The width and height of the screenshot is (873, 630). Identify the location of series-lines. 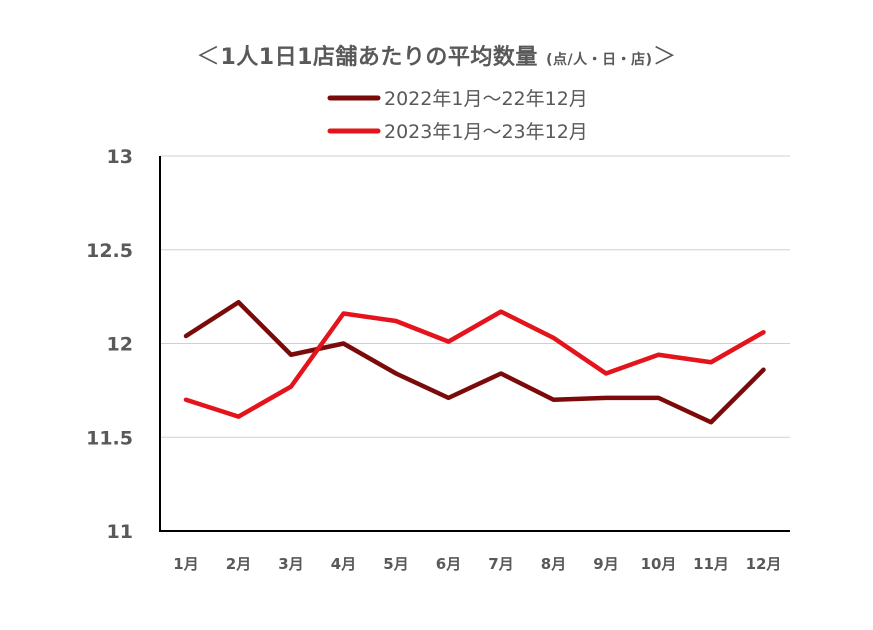
(474, 362).